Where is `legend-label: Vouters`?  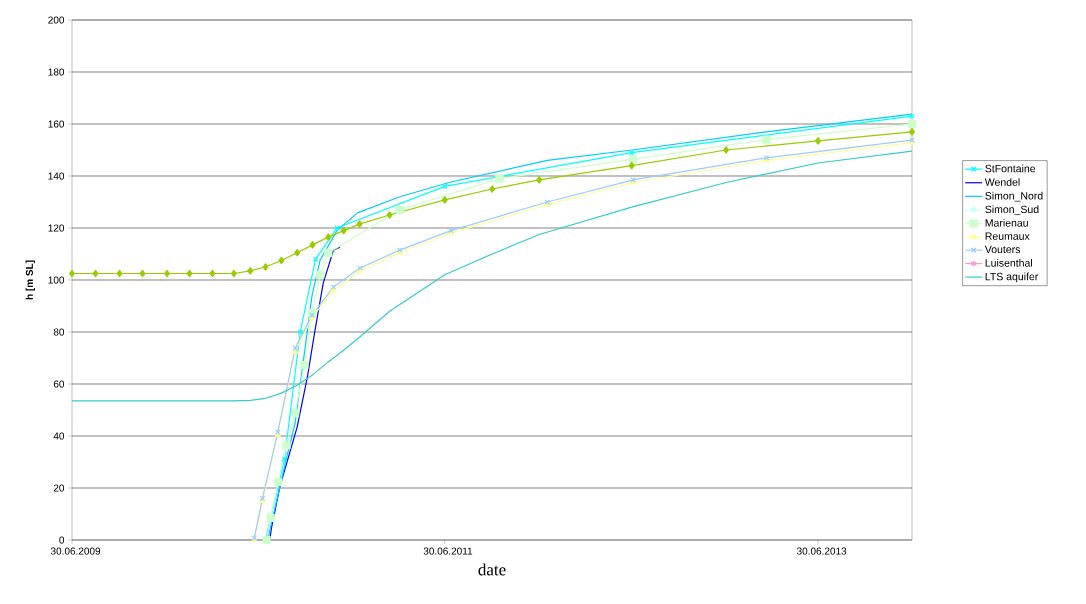
legend-label: Vouters is located at coordinates (1002, 249).